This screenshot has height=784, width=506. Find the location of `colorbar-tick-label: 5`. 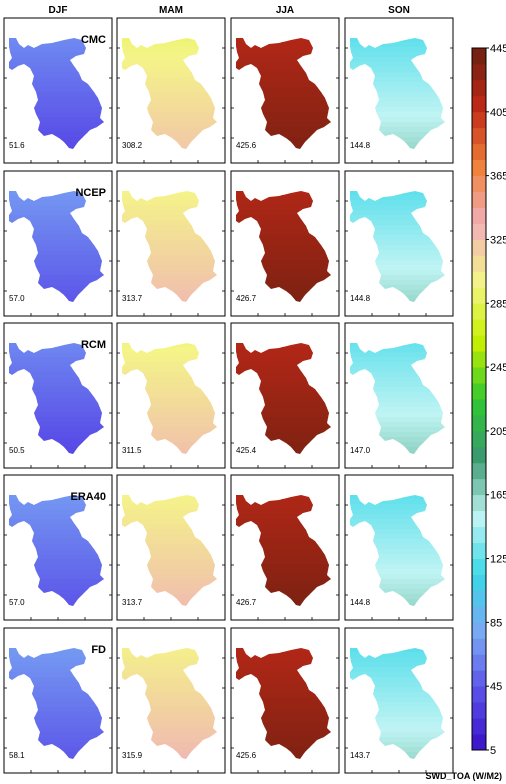

colorbar-tick-label: 5 is located at coordinates (493, 751).